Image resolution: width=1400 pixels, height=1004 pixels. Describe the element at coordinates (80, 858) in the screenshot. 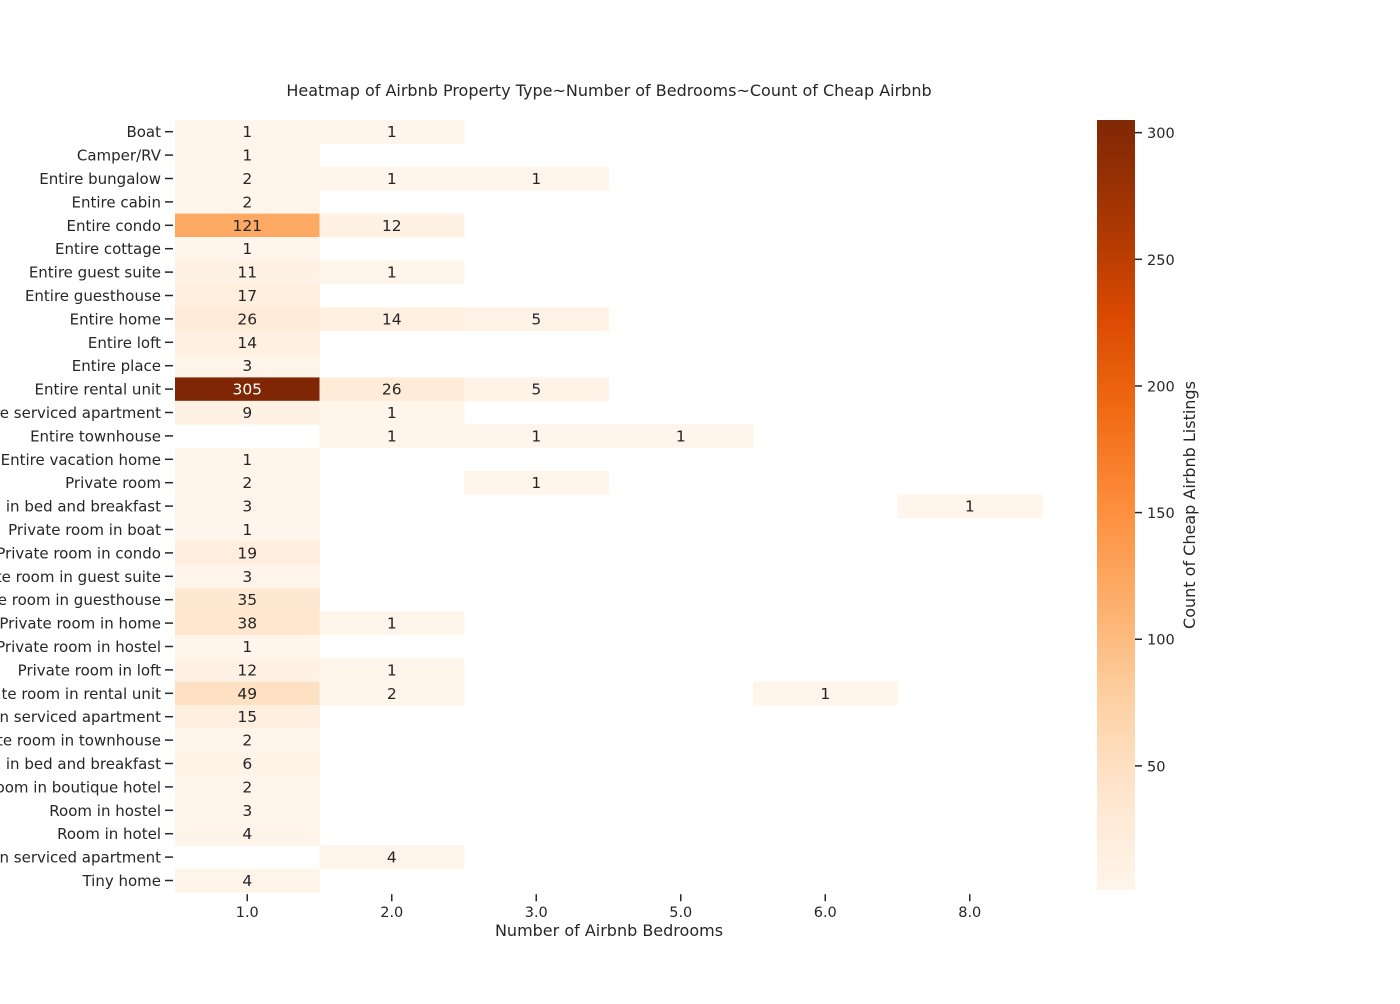

I see `y-tick-label: Room in serviced apartment` at that location.